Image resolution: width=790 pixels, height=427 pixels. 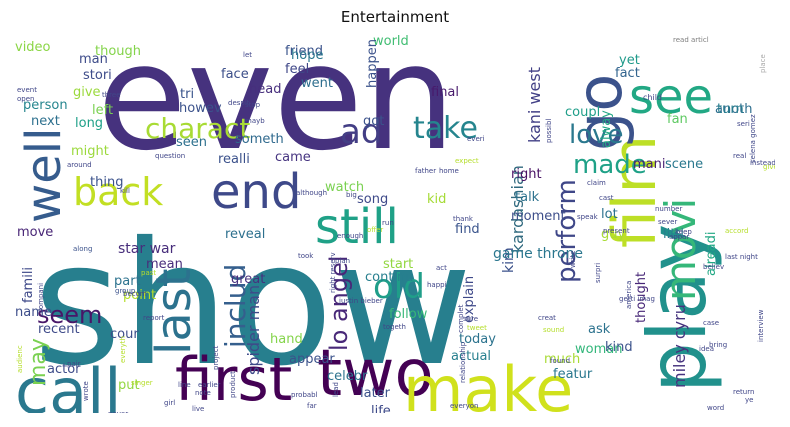 I want to click on word-stori: stori, so click(x=97, y=75).